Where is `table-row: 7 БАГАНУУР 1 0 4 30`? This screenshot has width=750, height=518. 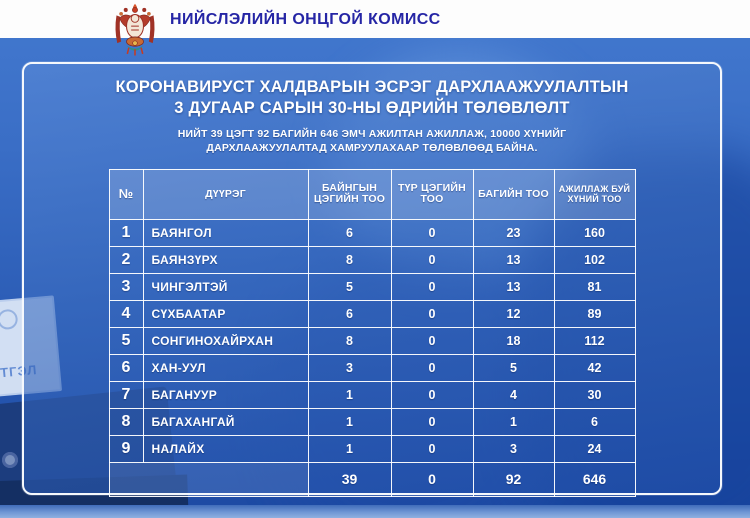
table-row: 7 БАГАНУУР 1 0 4 30 is located at coordinates (372, 394).